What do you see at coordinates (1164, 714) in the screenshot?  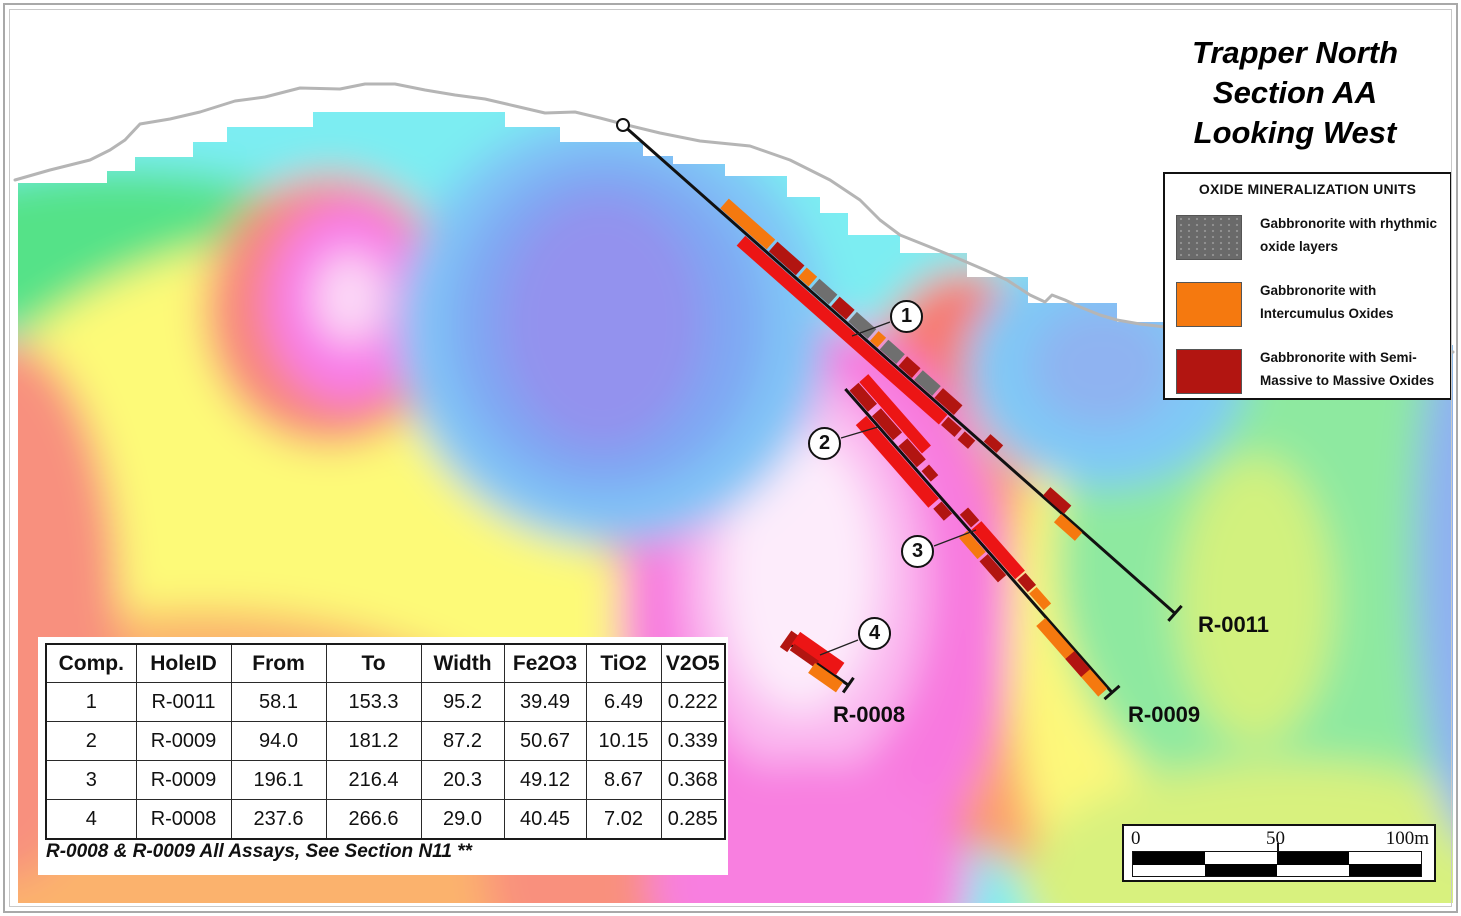 I see `hole-label-R-0009: R-0009` at bounding box center [1164, 714].